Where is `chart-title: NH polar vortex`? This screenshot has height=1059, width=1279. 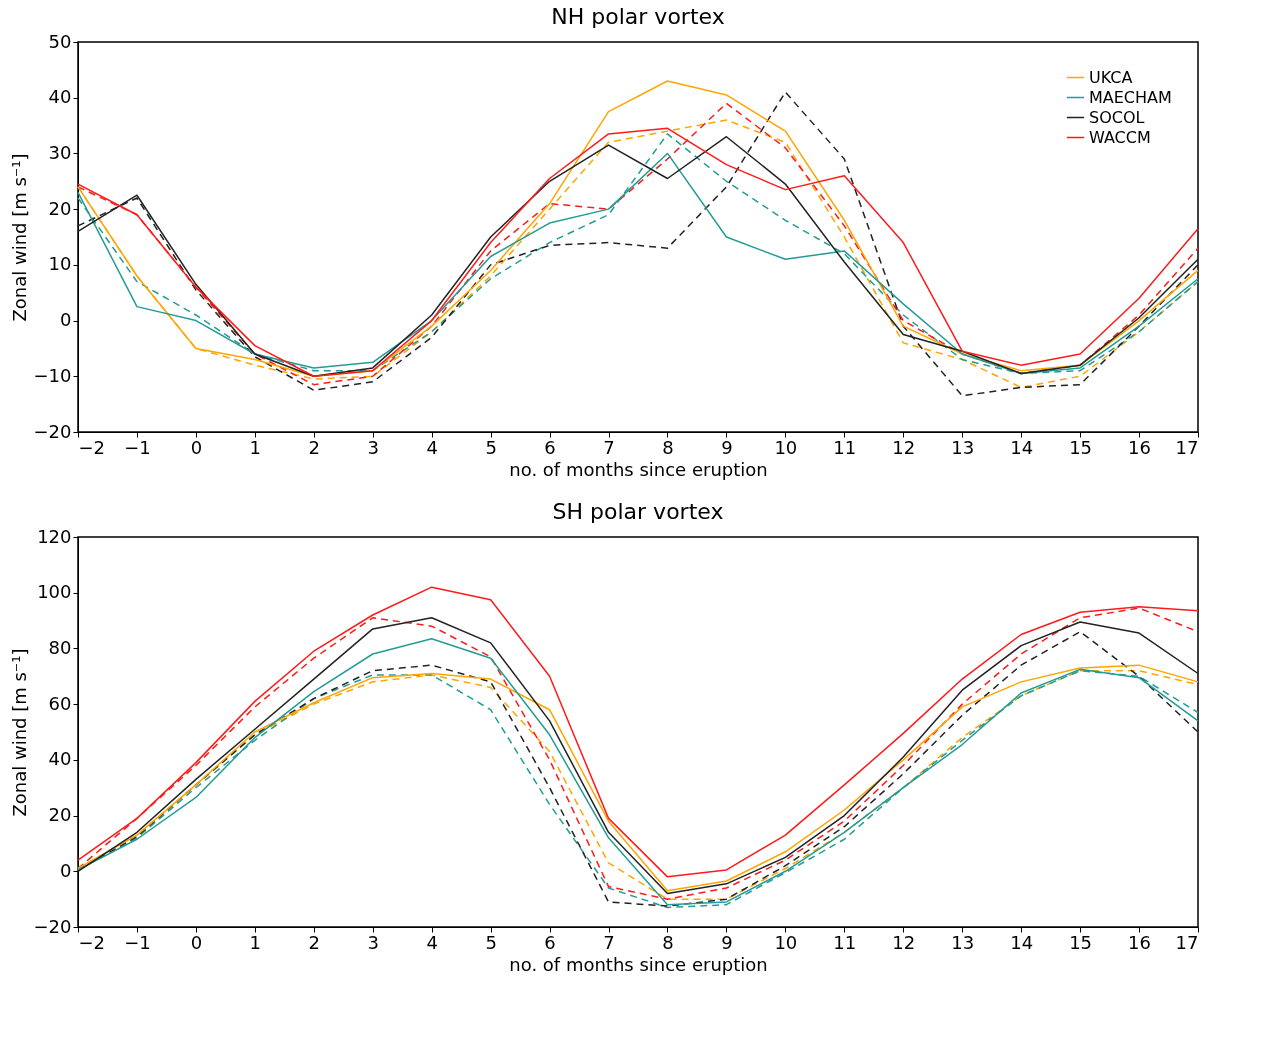 chart-title: NH polar vortex is located at coordinates (638, 16).